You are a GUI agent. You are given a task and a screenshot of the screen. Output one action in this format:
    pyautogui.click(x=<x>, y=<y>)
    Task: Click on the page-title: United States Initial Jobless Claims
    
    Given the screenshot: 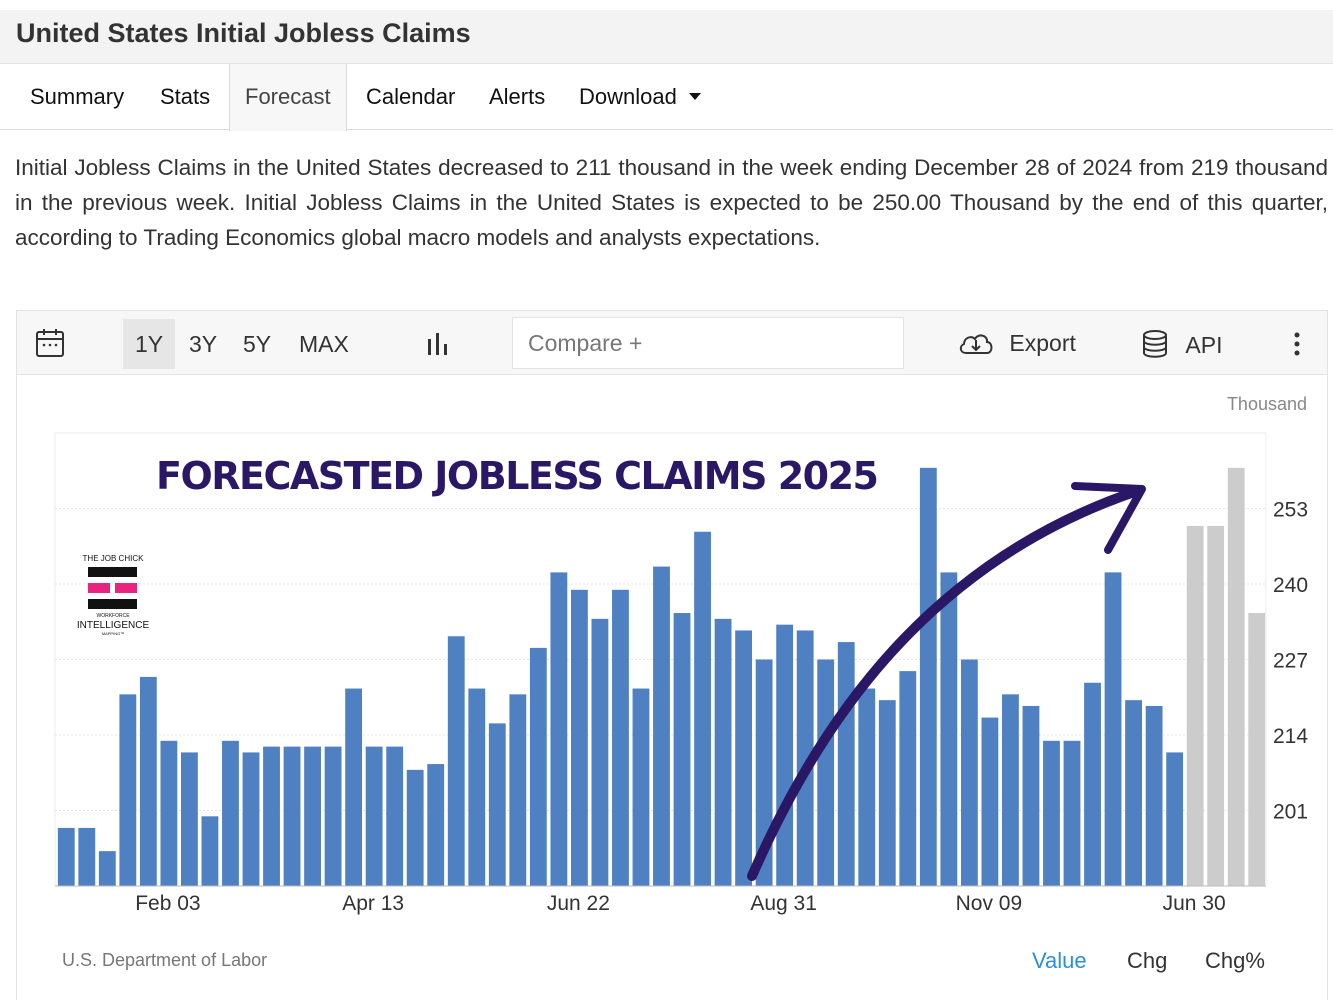 What is the action you would take?
    pyautogui.click(x=243, y=33)
    